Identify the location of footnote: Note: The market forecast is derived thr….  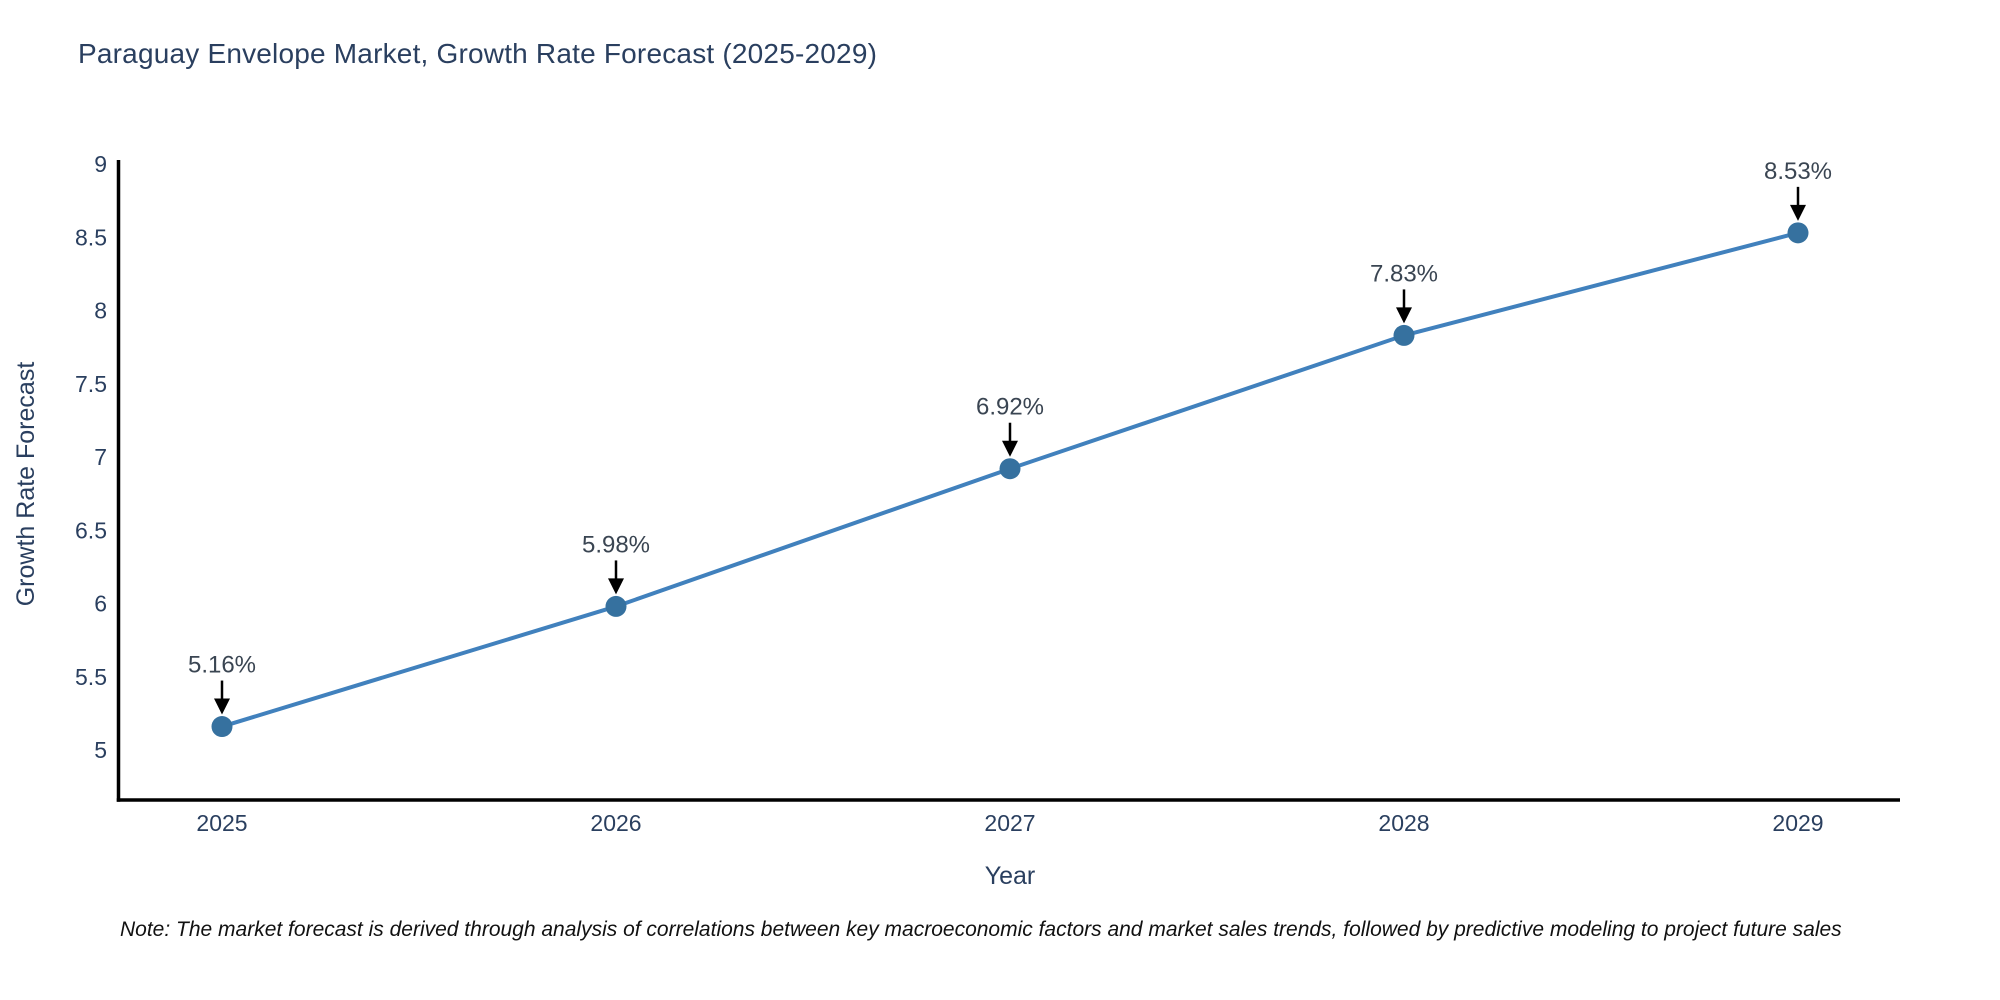
(981, 929).